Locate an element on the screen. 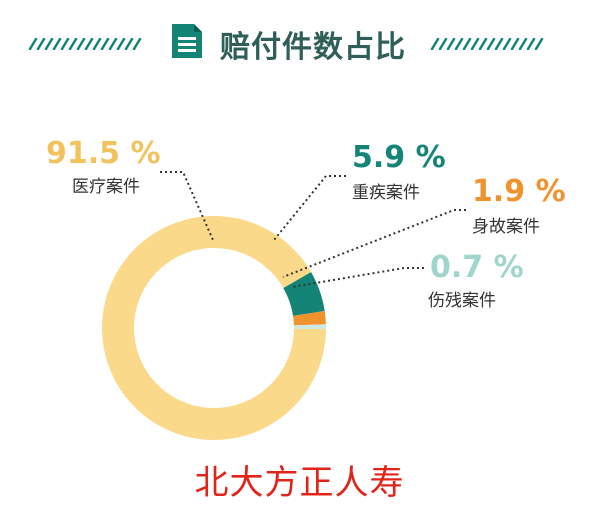  value-label-medical: 91.5 % is located at coordinates (103, 153).